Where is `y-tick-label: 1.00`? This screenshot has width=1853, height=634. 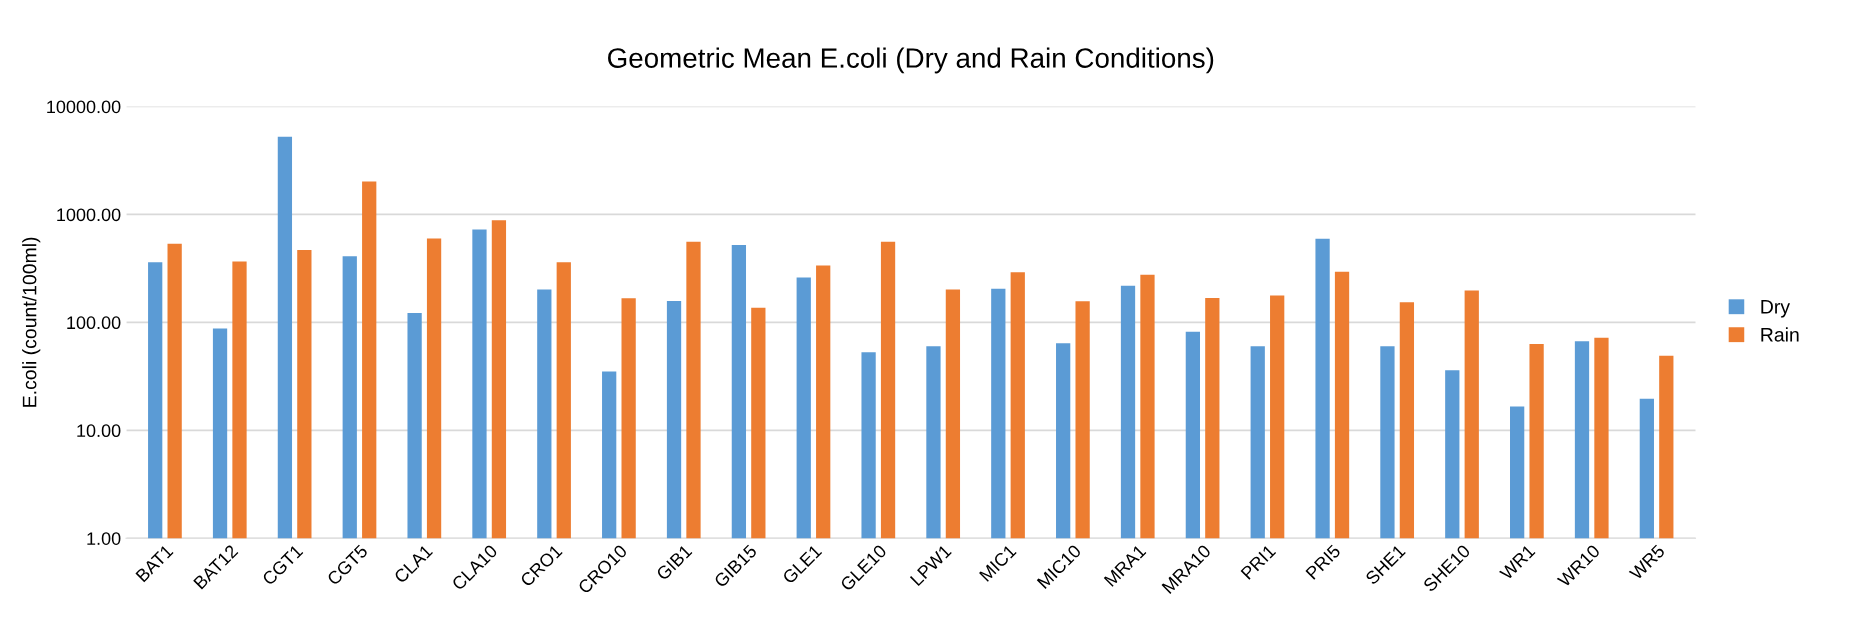 y-tick-label: 1.00 is located at coordinates (104, 538).